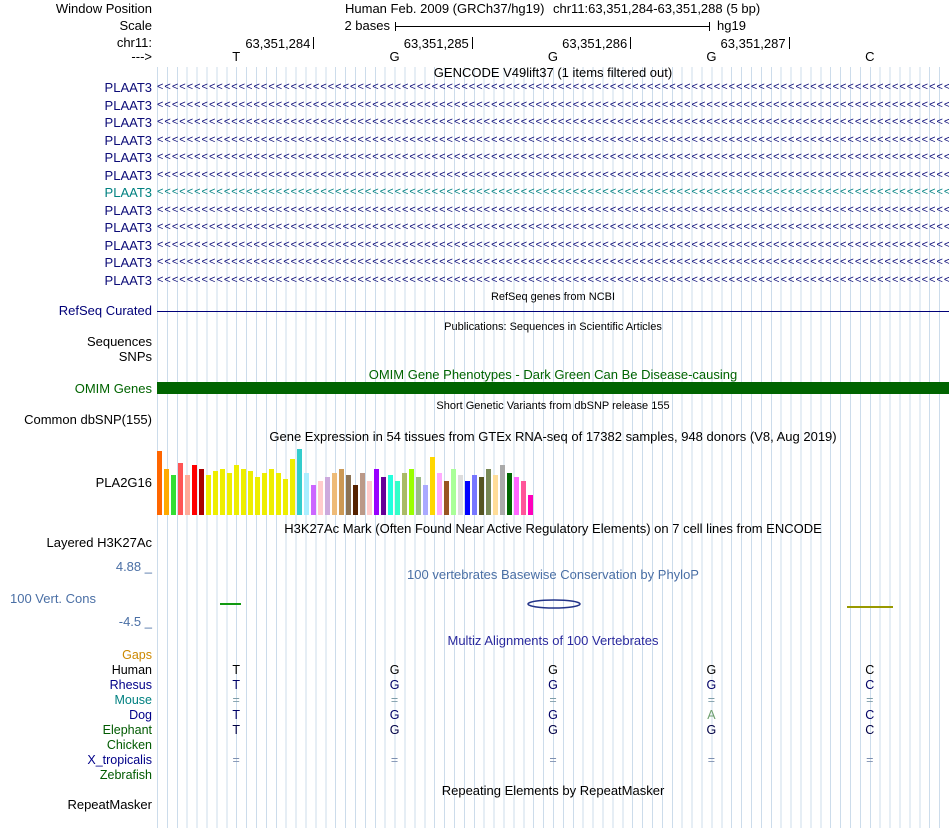 The height and width of the screenshot is (828, 950). Describe the element at coordinates (553, 311) in the screenshot. I see `refseq-gene-line` at that location.